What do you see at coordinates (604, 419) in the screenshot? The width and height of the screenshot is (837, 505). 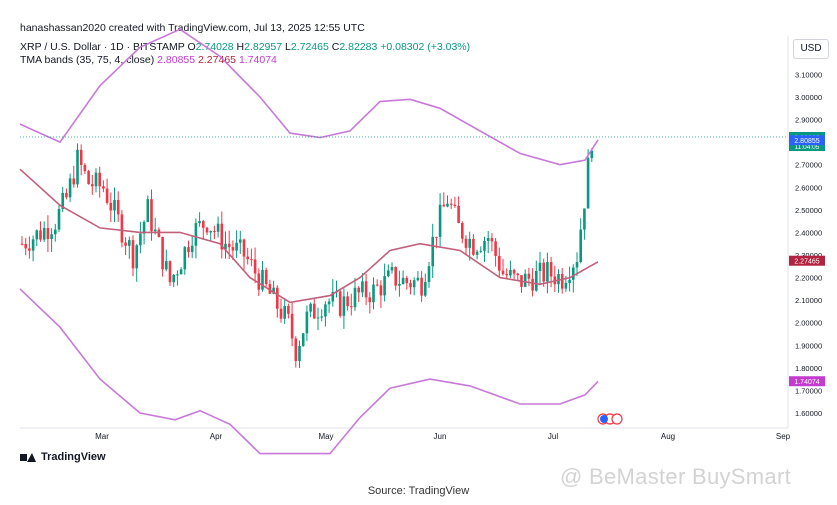 I see `flag-icon` at bounding box center [604, 419].